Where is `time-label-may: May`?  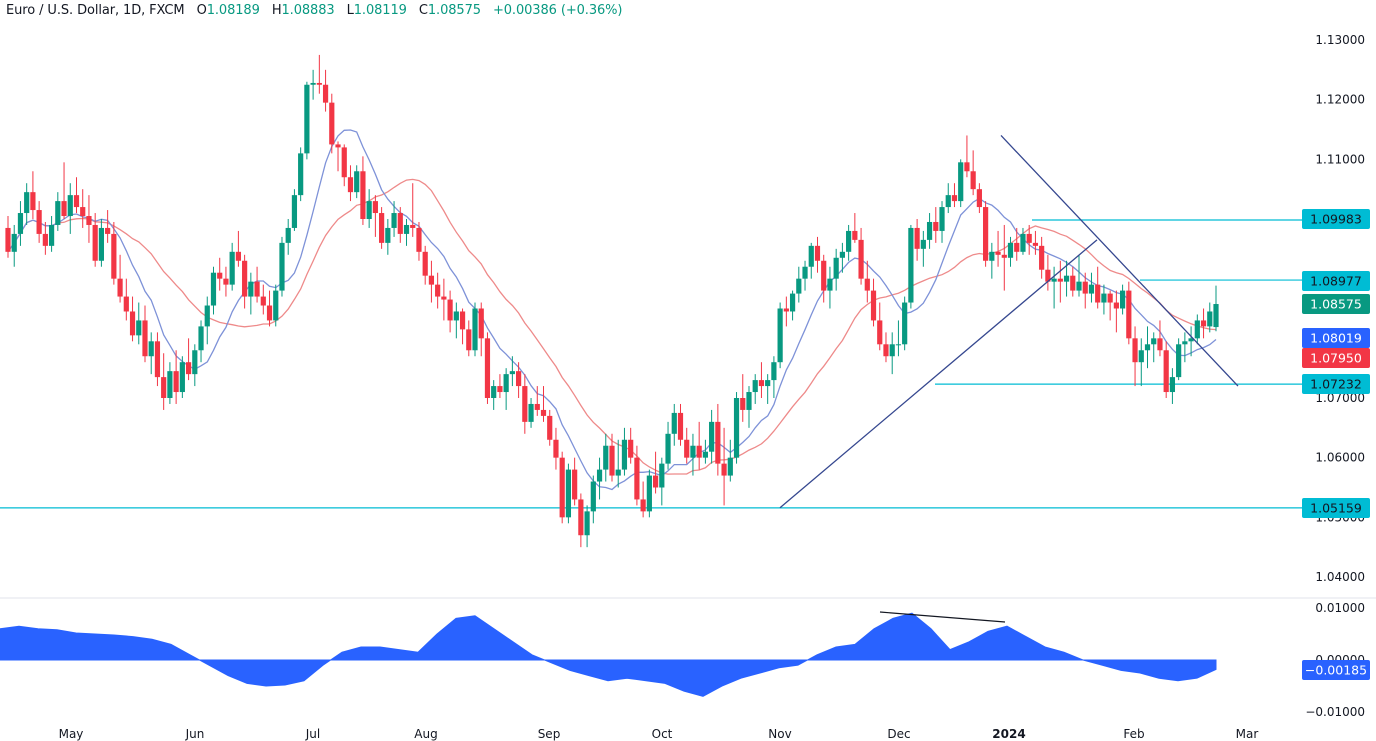
time-label-may: May is located at coordinates (71, 734).